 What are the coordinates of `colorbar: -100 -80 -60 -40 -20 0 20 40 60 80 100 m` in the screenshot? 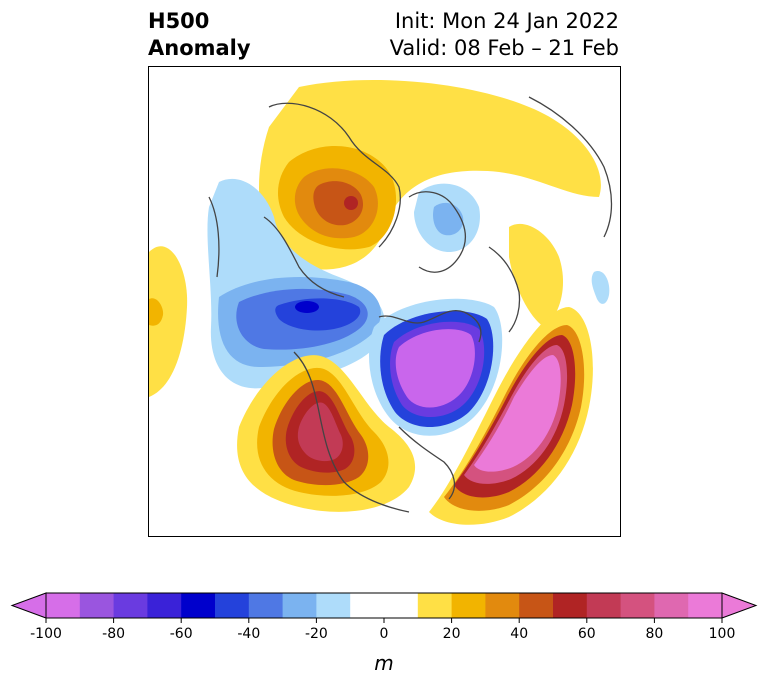 It's located at (384, 633).